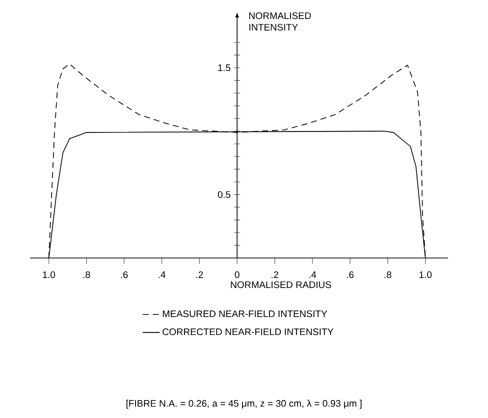  What do you see at coordinates (245, 314) in the screenshot?
I see `legend-label: MEASURED NEAR-FIELD INTENSITY` at bounding box center [245, 314].